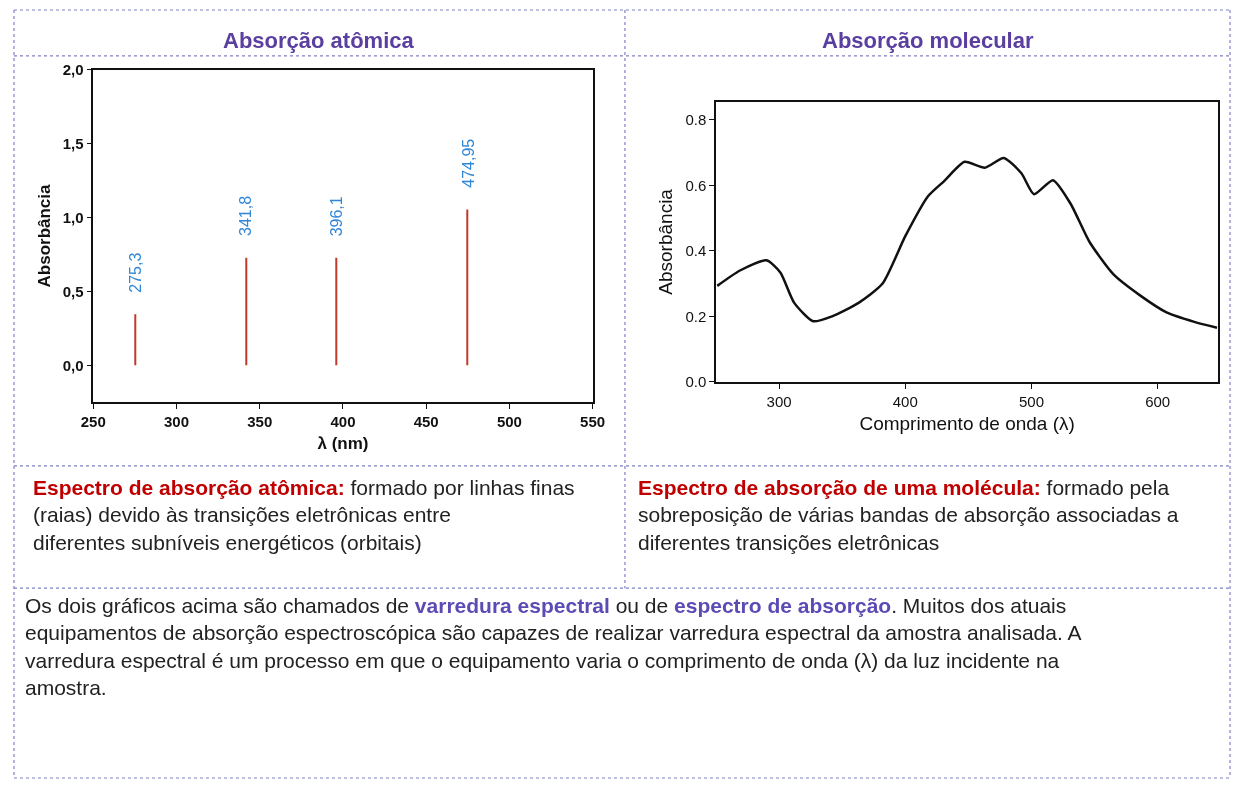 The width and height of the screenshot is (1244, 787). What do you see at coordinates (336, 216) in the screenshot?
I see `annotation: 396,1` at bounding box center [336, 216].